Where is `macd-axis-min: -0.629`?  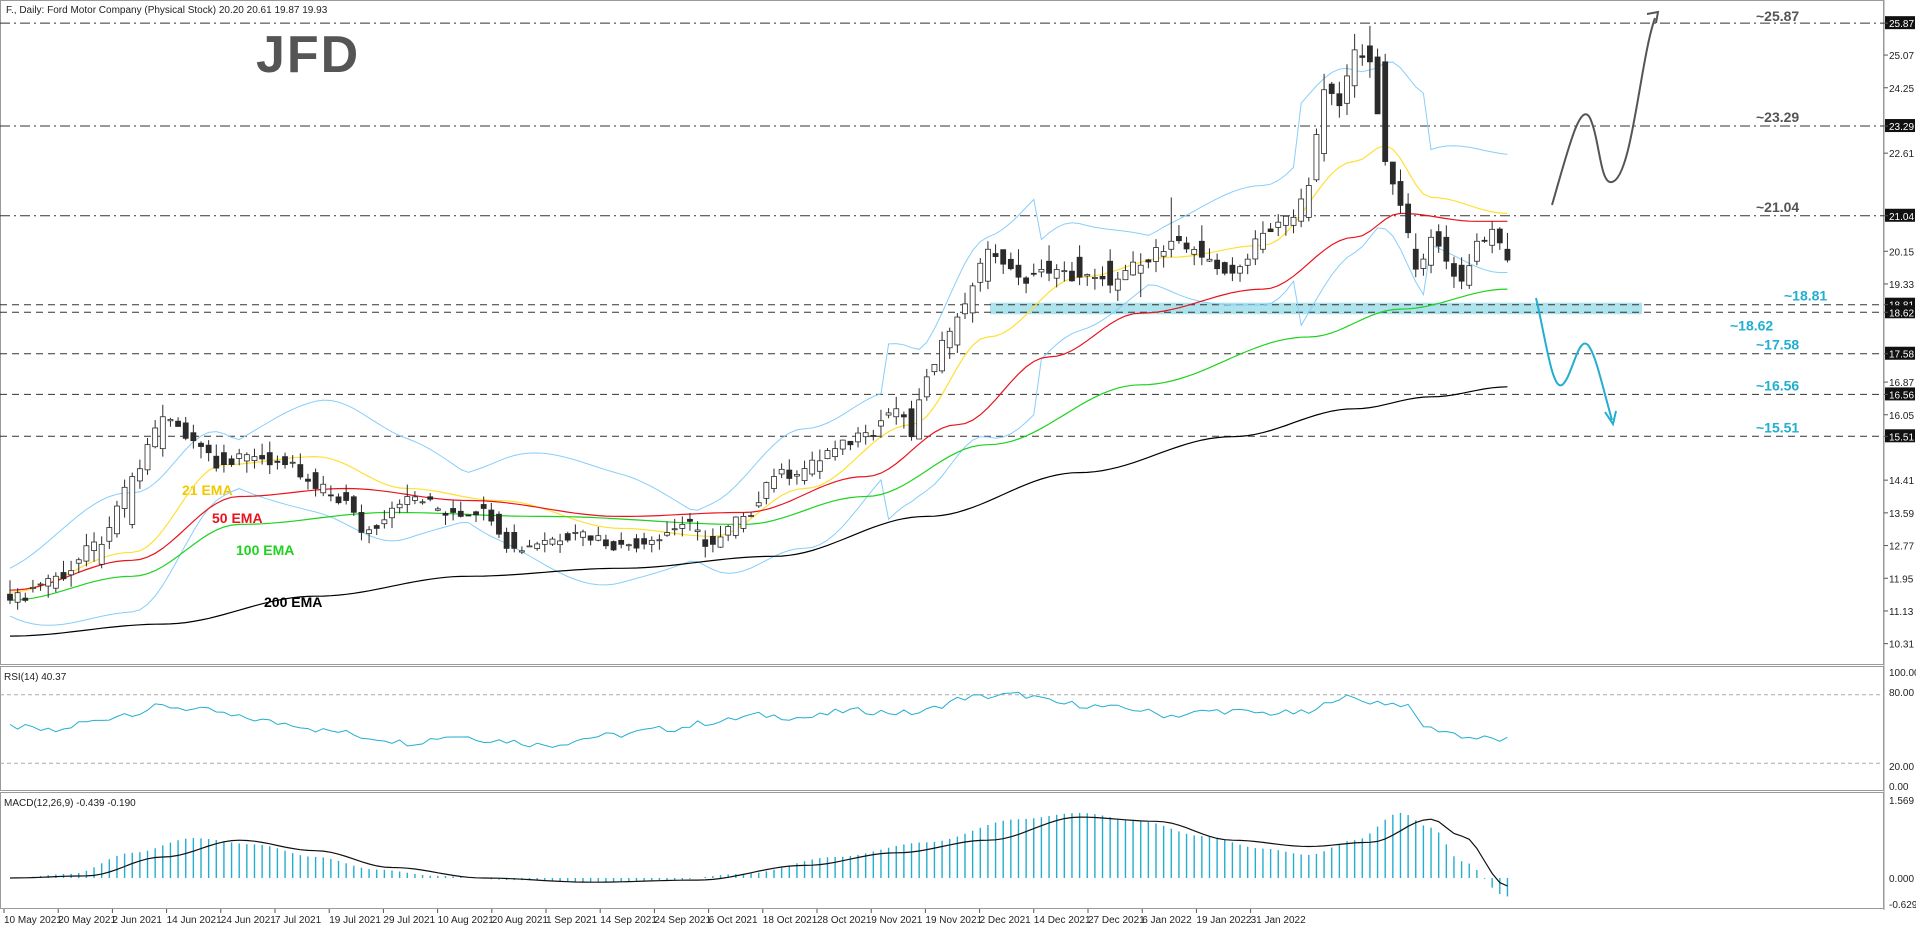
macd-axis-min: -0.629 is located at coordinates (1902, 905).